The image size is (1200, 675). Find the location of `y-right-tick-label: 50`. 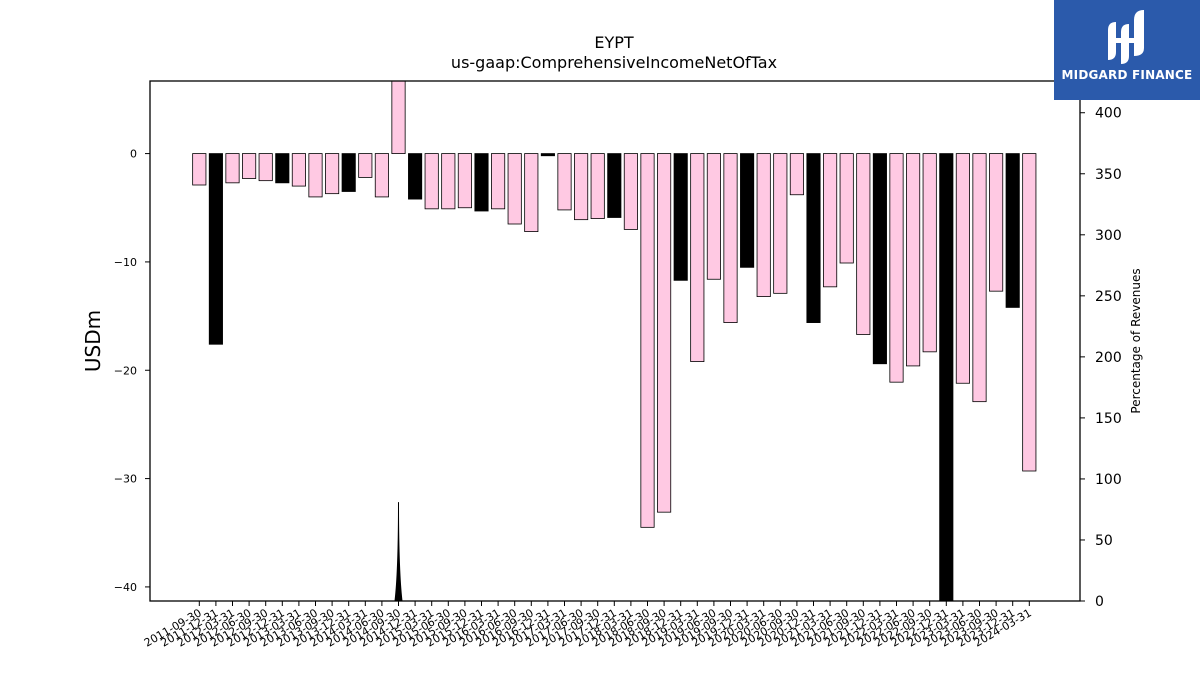

y-right-tick-label: 50 is located at coordinates (1104, 541).